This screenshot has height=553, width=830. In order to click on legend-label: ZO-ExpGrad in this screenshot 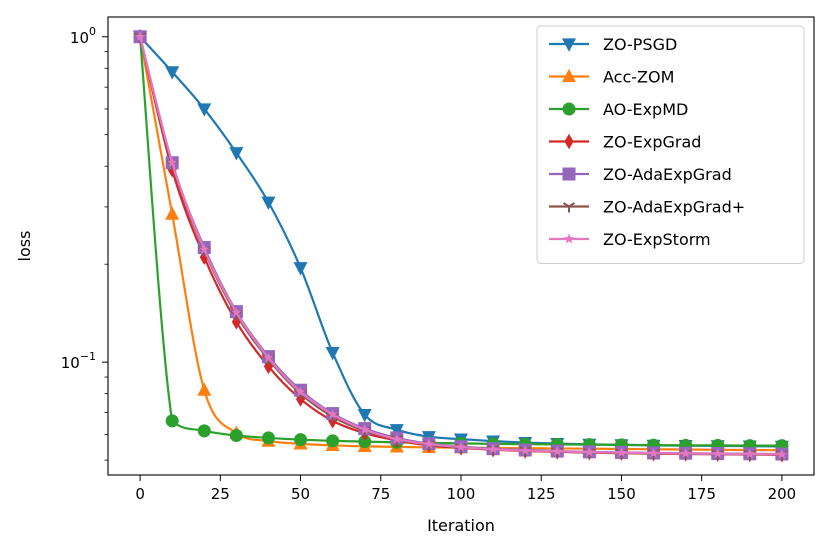, I will do `click(652, 142)`.